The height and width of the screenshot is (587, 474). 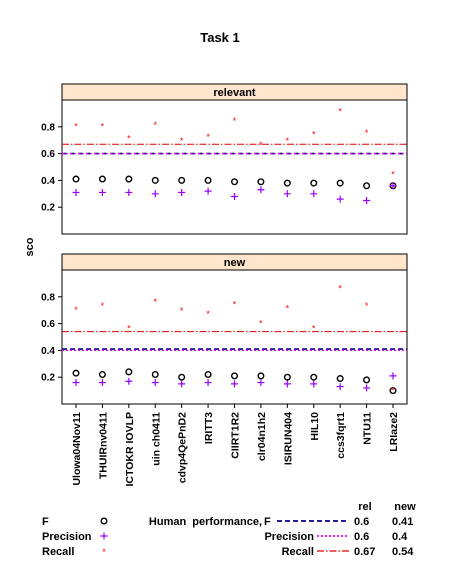 What do you see at coordinates (205, 522) in the screenshot?
I see `legend-human-title: Human performance,` at bounding box center [205, 522].